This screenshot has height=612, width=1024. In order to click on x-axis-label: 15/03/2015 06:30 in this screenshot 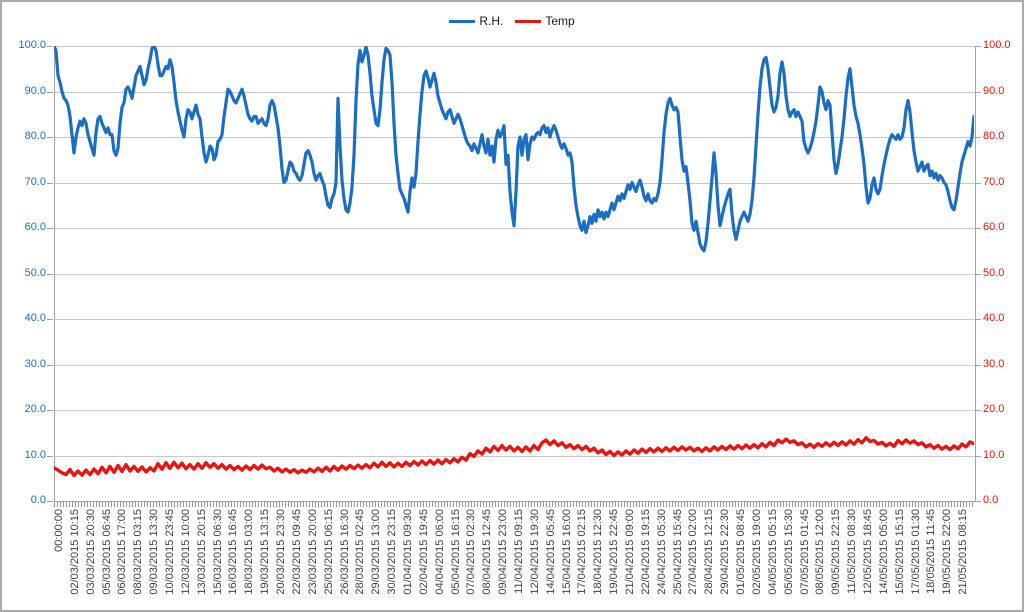, I will do `click(217, 552)`.